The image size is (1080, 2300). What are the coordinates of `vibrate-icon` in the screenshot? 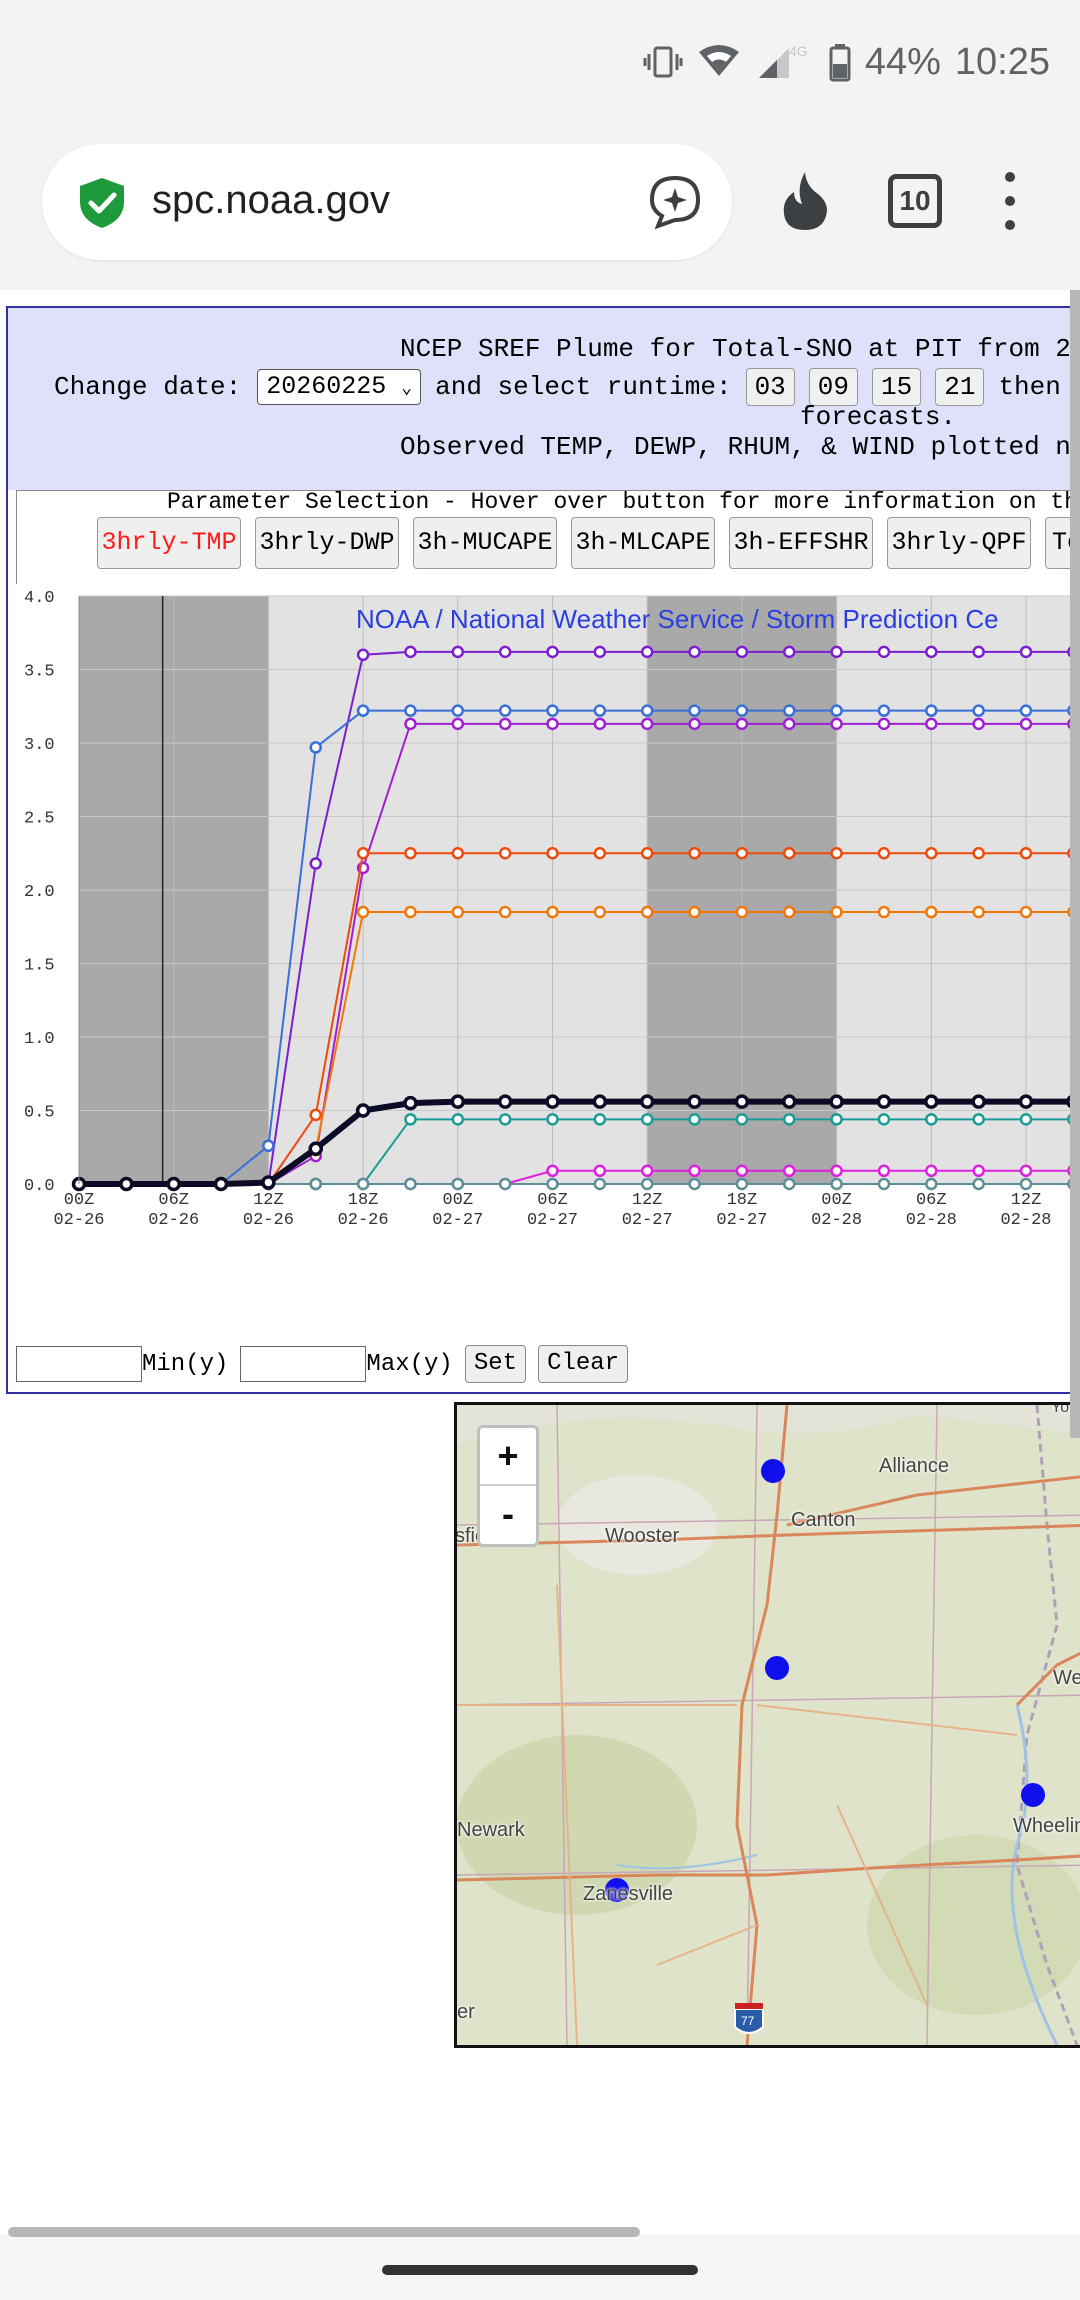 It's located at (663, 62).